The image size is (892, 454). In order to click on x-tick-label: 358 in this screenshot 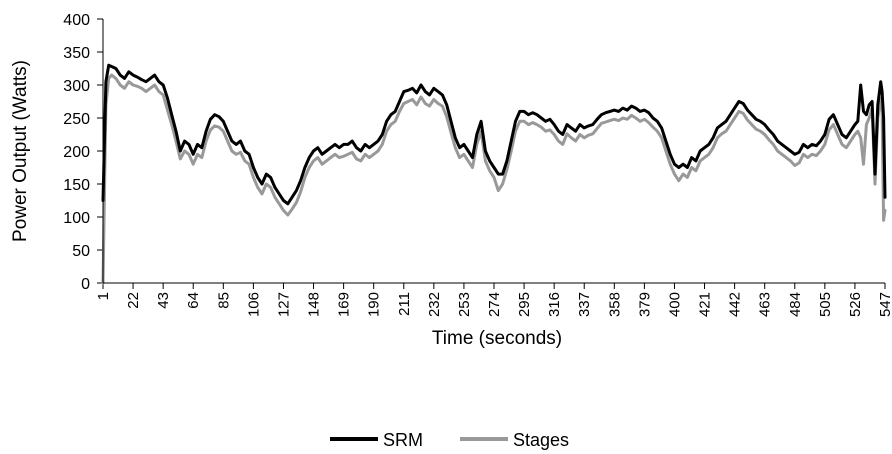, I will do `click(614, 304)`.